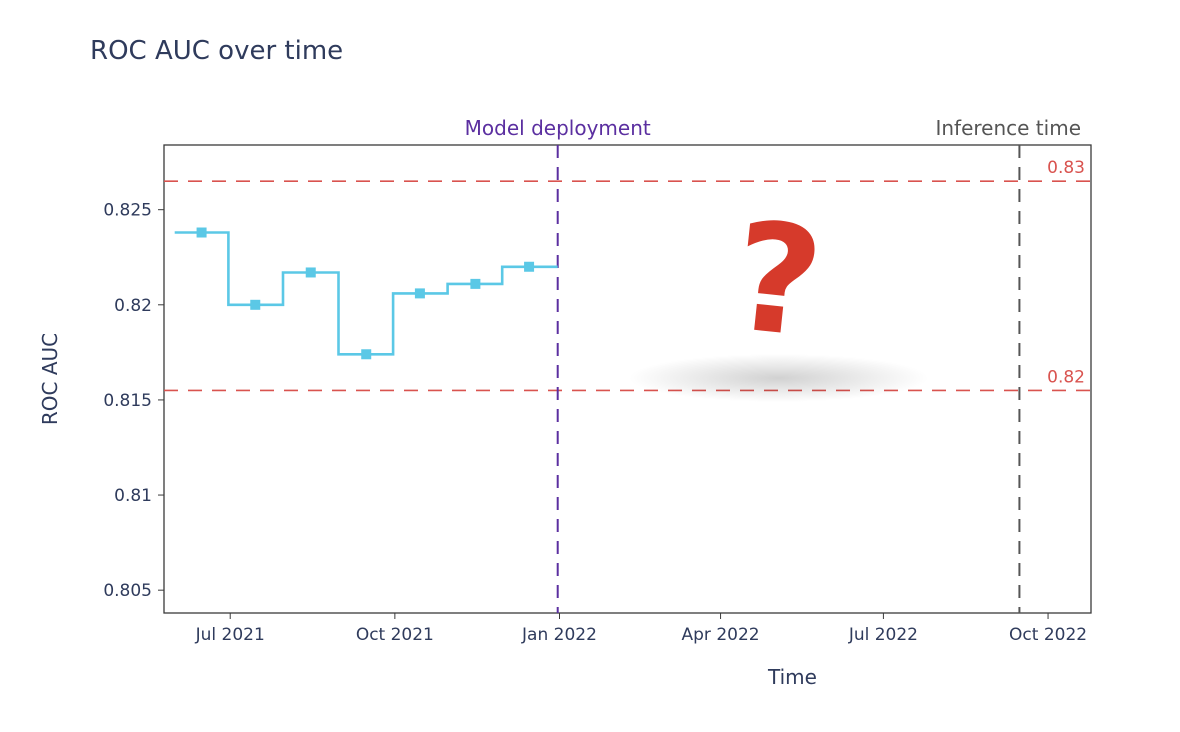 The width and height of the screenshot is (1180, 732). I want to click on x-tick-label: Oct 2021, so click(395, 635).